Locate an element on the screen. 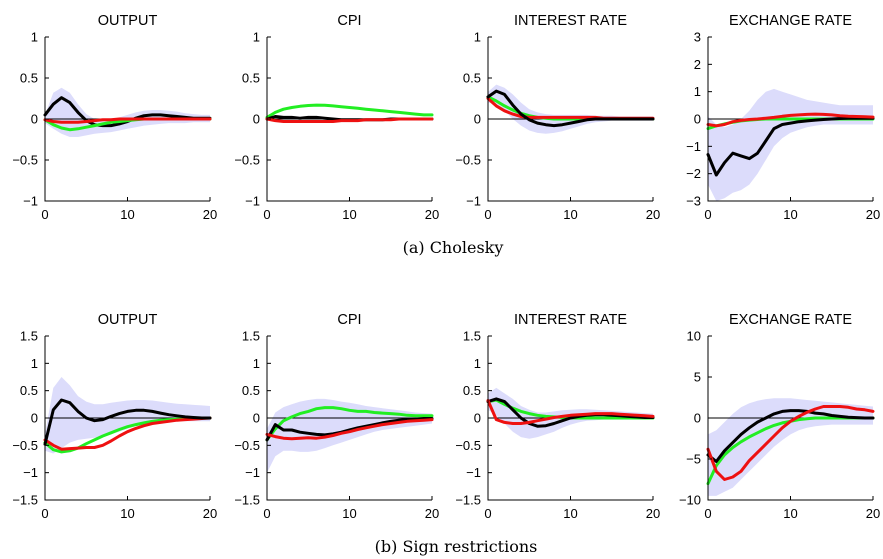 The image size is (883, 559). y-tick-label: 5 is located at coordinates (697, 377).